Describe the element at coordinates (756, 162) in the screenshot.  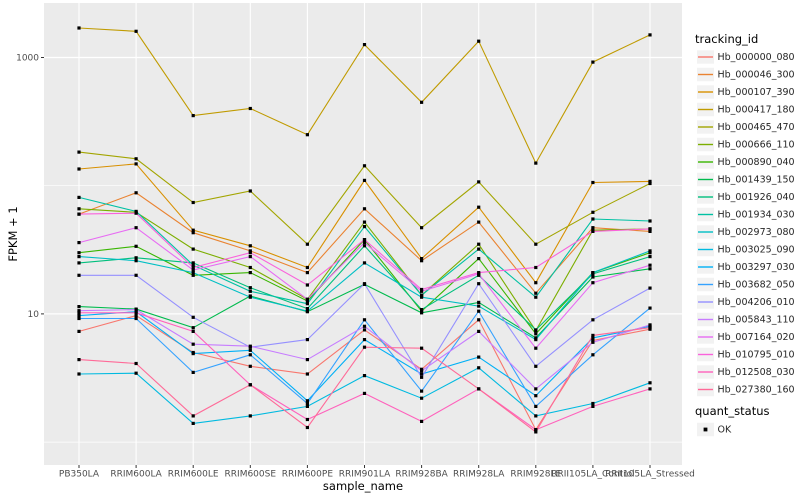
I see `legend-label: Hb_000890_040` at that location.